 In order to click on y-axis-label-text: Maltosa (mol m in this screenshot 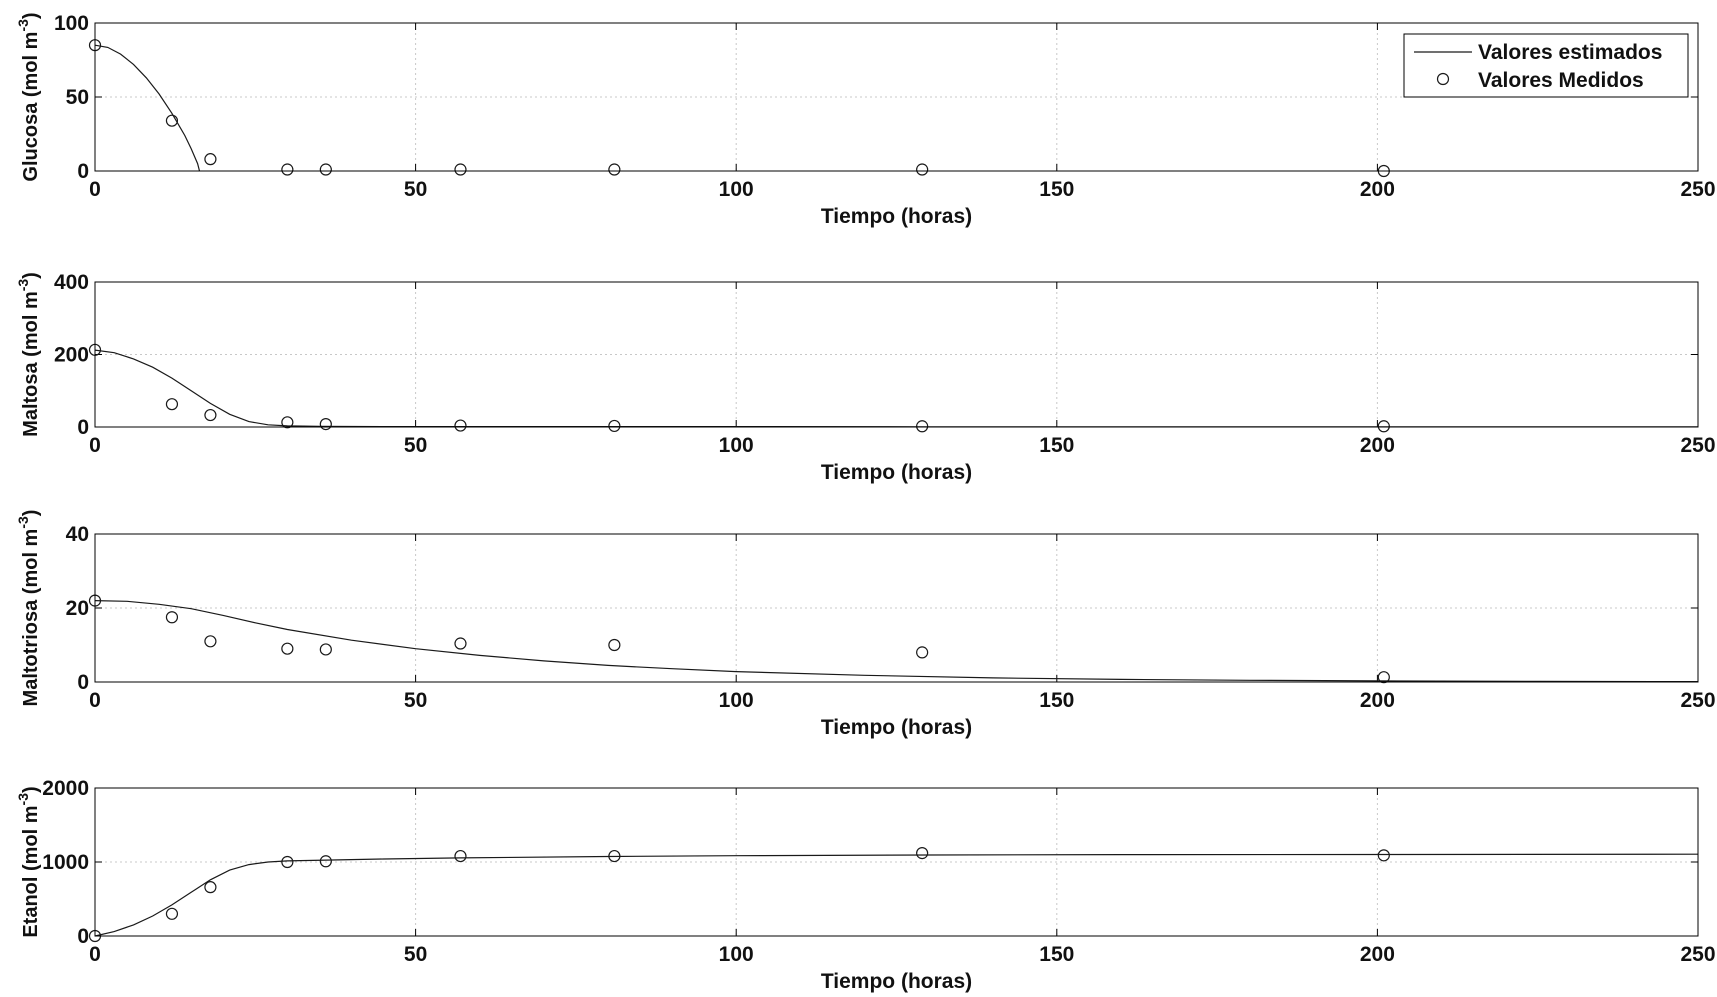, I will do `click(31, 364)`.